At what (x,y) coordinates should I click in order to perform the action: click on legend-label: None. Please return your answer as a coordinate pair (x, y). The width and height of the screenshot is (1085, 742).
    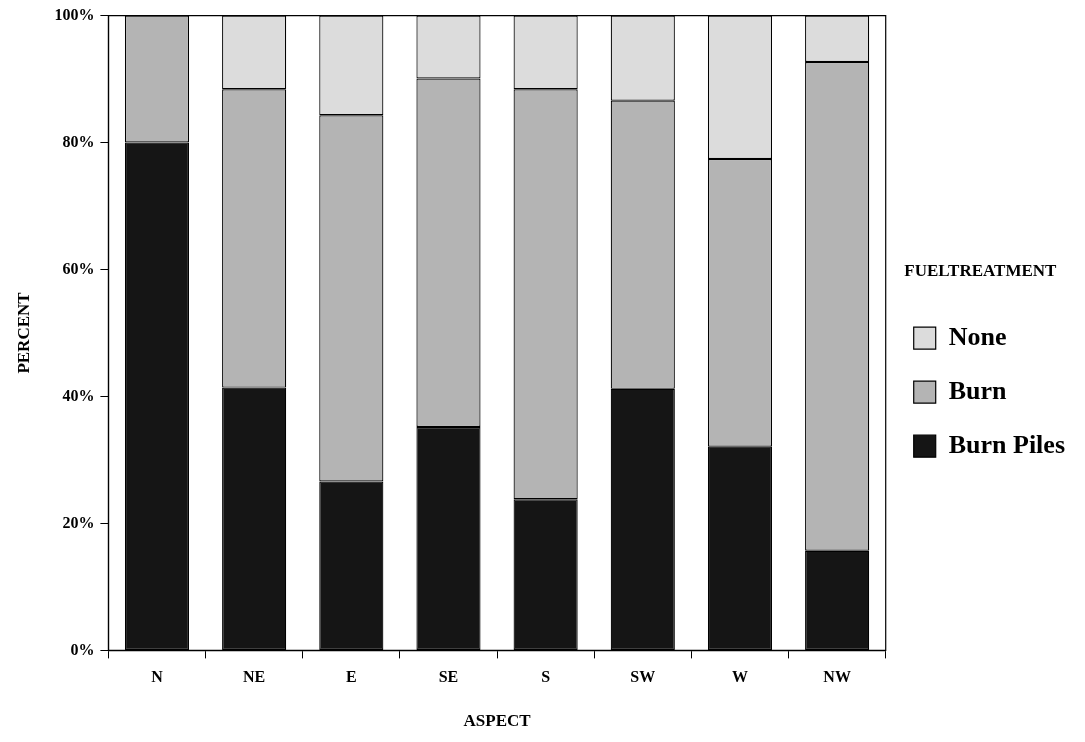
    Looking at the image, I should click on (977, 336).